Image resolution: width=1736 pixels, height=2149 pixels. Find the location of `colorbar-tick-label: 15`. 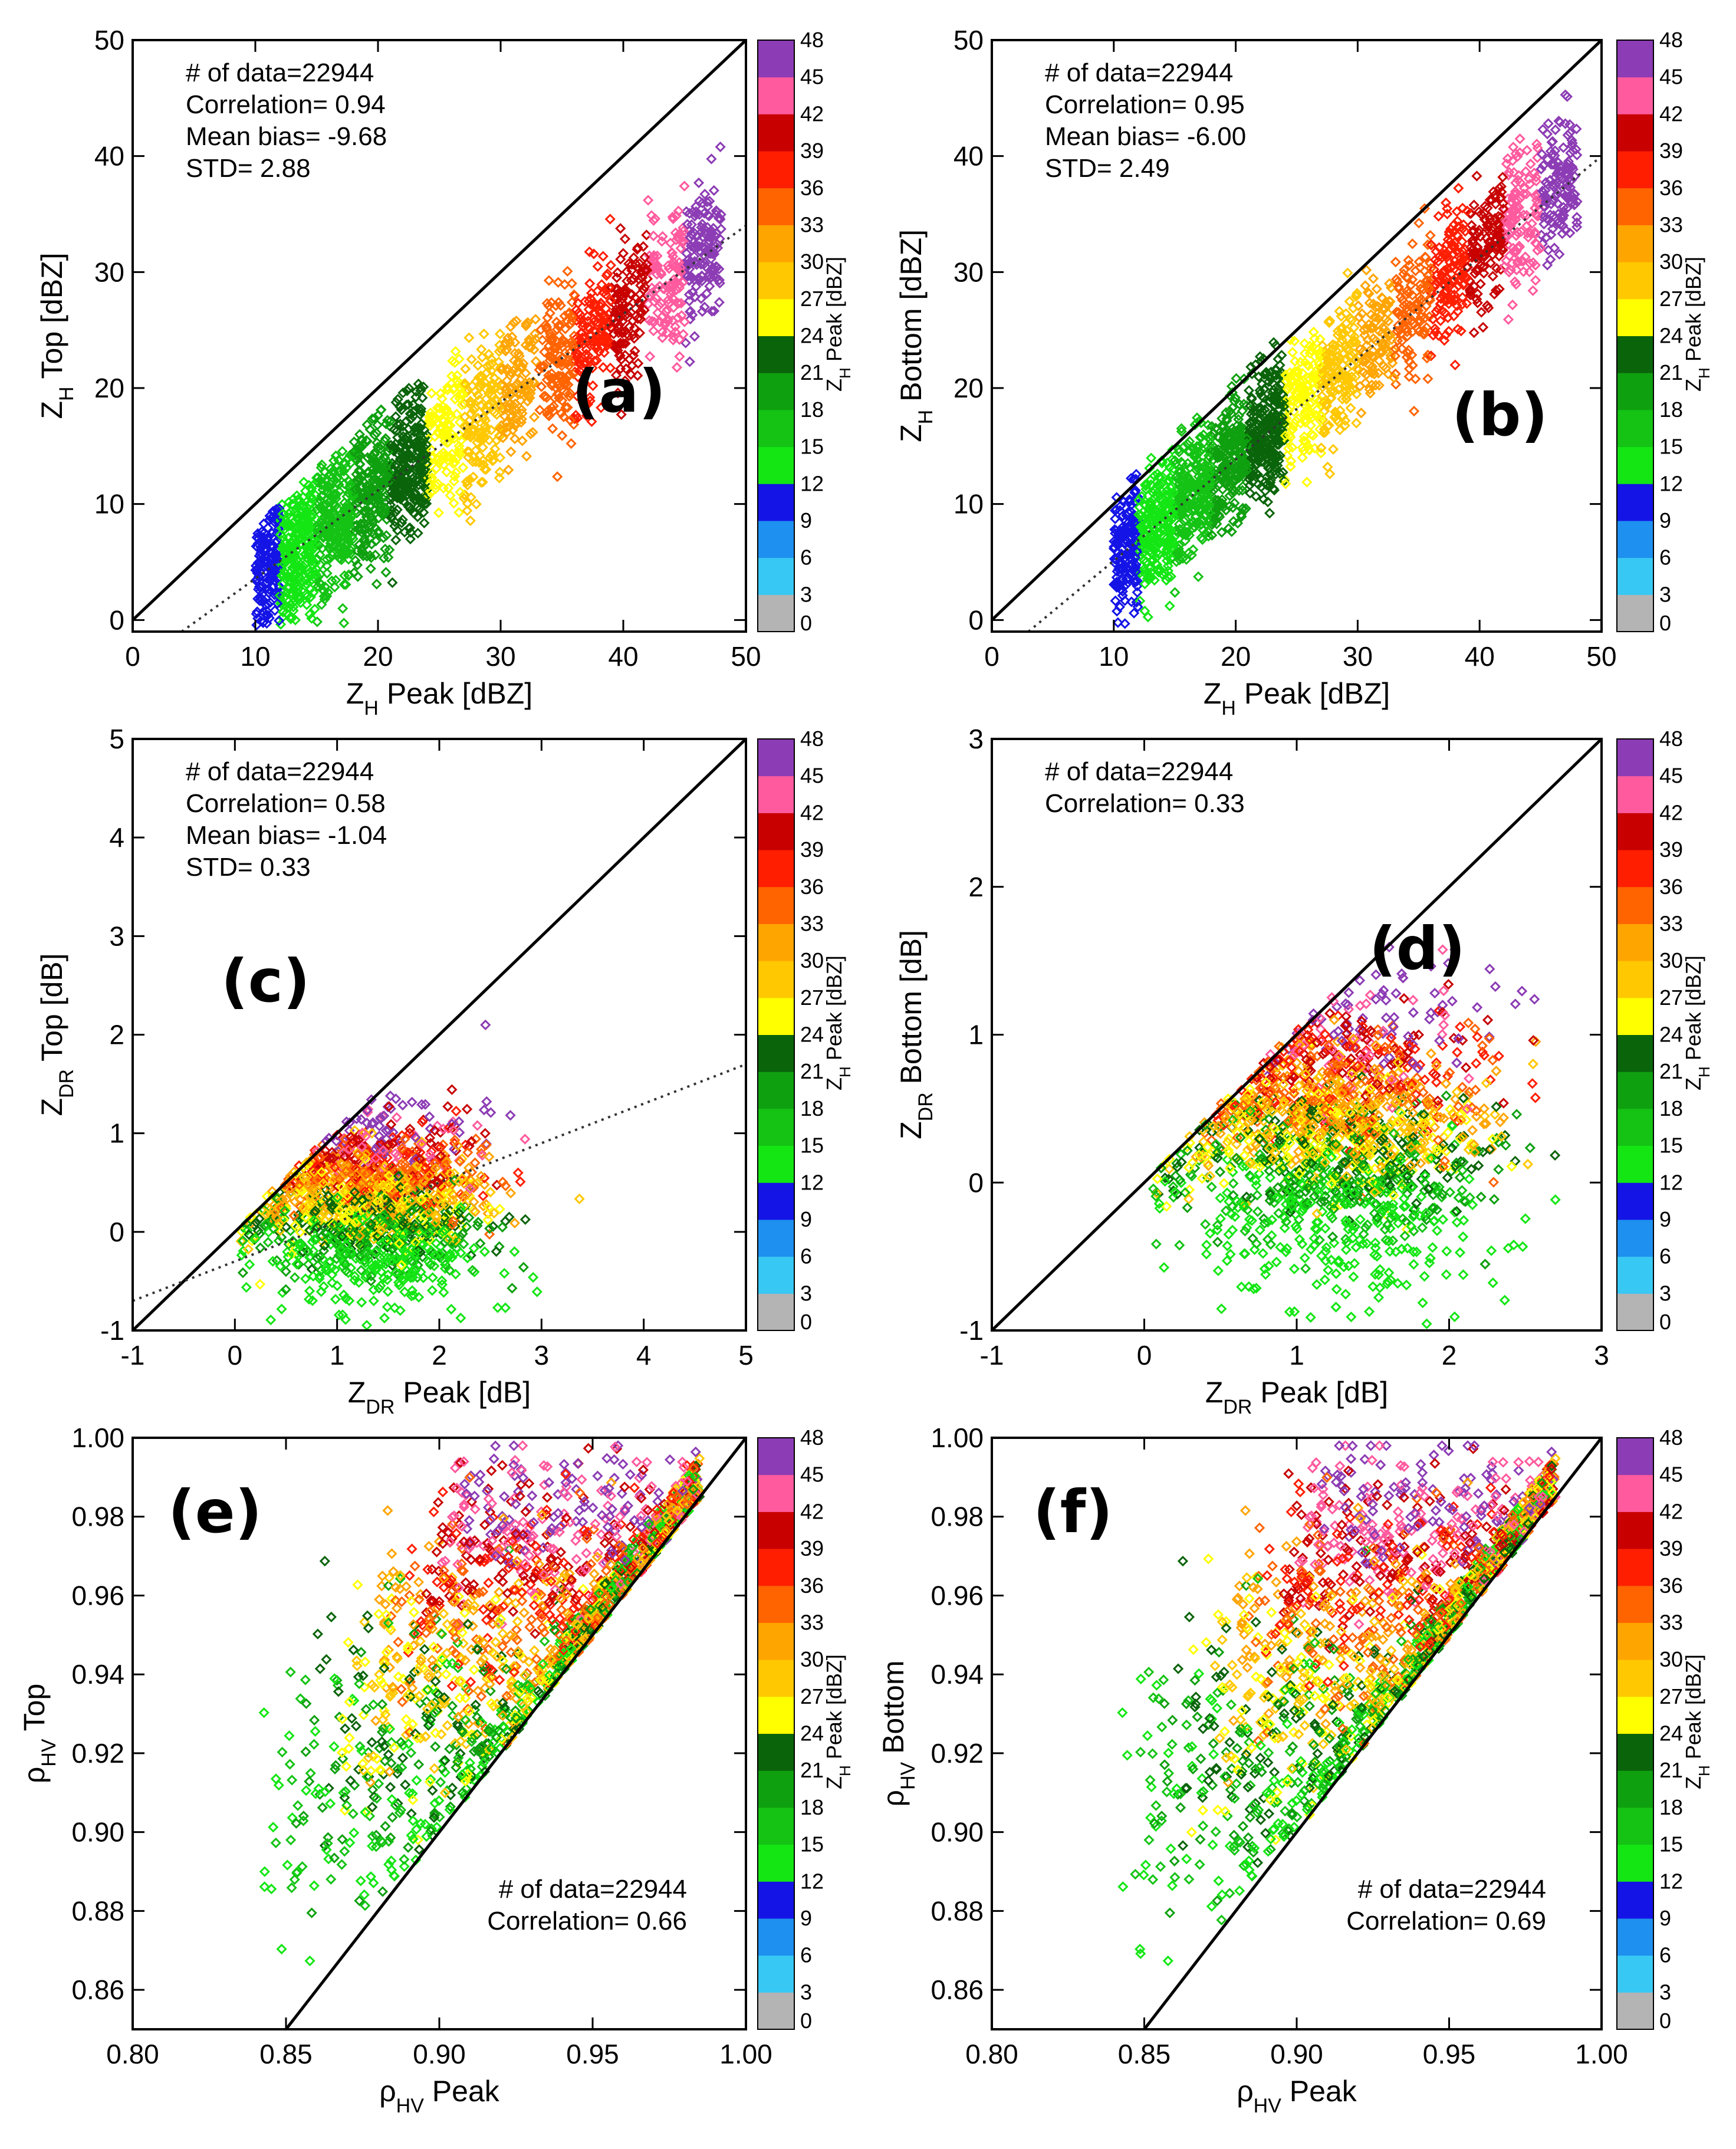

colorbar-tick-label: 15 is located at coordinates (1671, 447).